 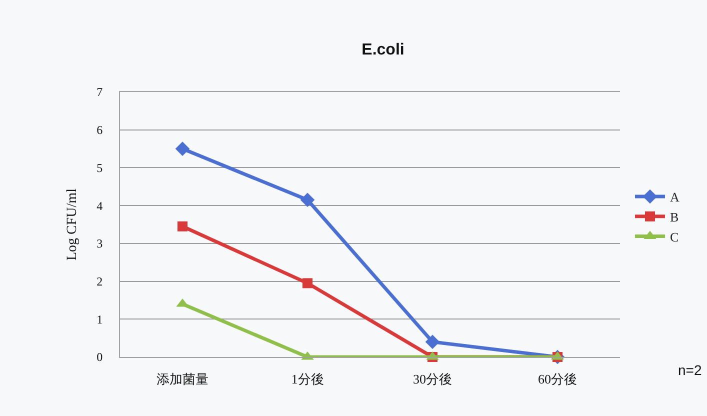 What do you see at coordinates (557, 379) in the screenshot?
I see `x-tick-label: 60分後` at bounding box center [557, 379].